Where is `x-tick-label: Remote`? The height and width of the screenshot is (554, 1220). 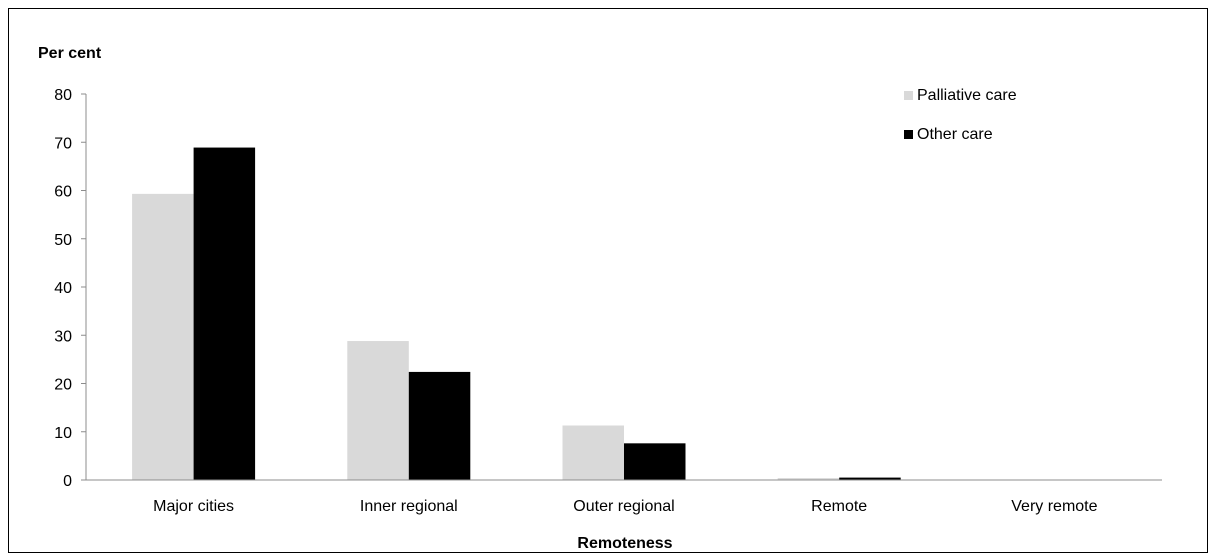 x-tick-label: Remote is located at coordinates (839, 506).